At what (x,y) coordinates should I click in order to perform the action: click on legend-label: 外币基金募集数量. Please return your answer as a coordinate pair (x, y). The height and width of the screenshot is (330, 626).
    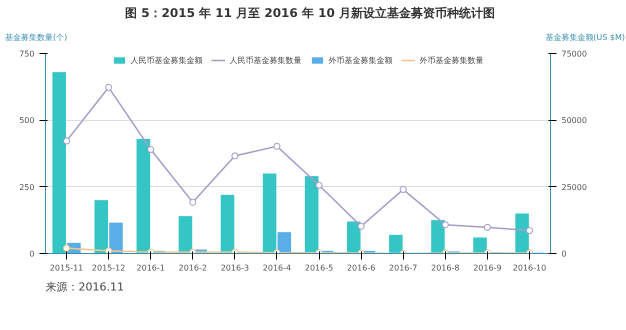
    Looking at the image, I should click on (452, 60).